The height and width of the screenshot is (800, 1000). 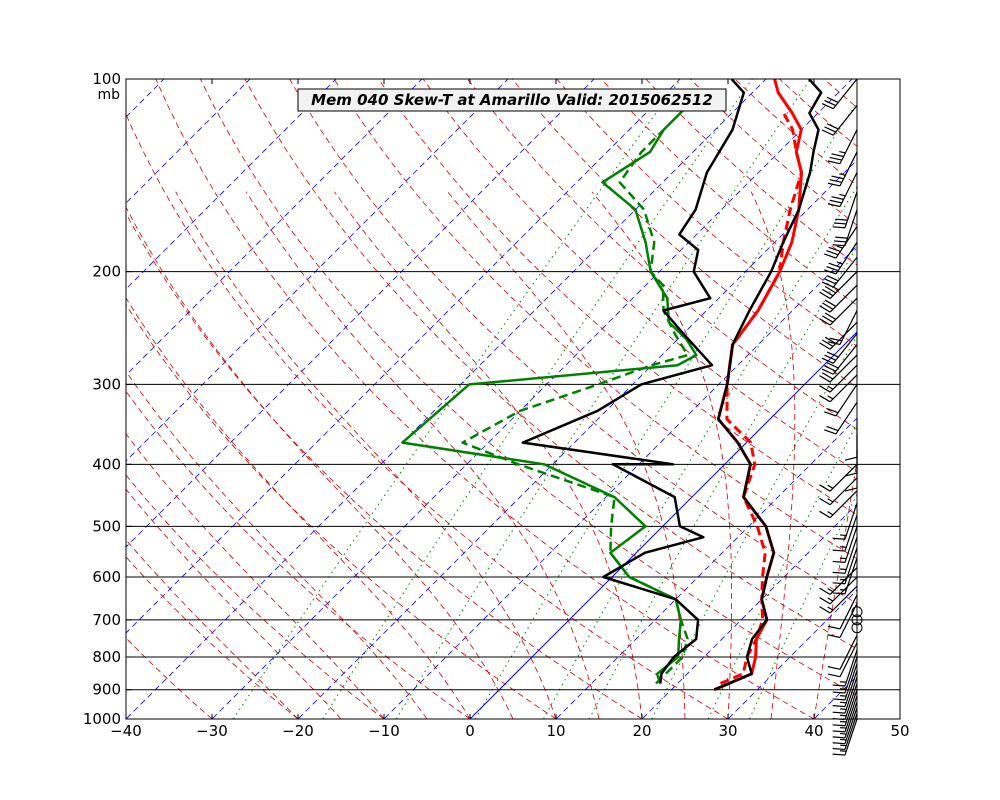 I want to click on dry-adiabat-line, so click(x=298, y=554).